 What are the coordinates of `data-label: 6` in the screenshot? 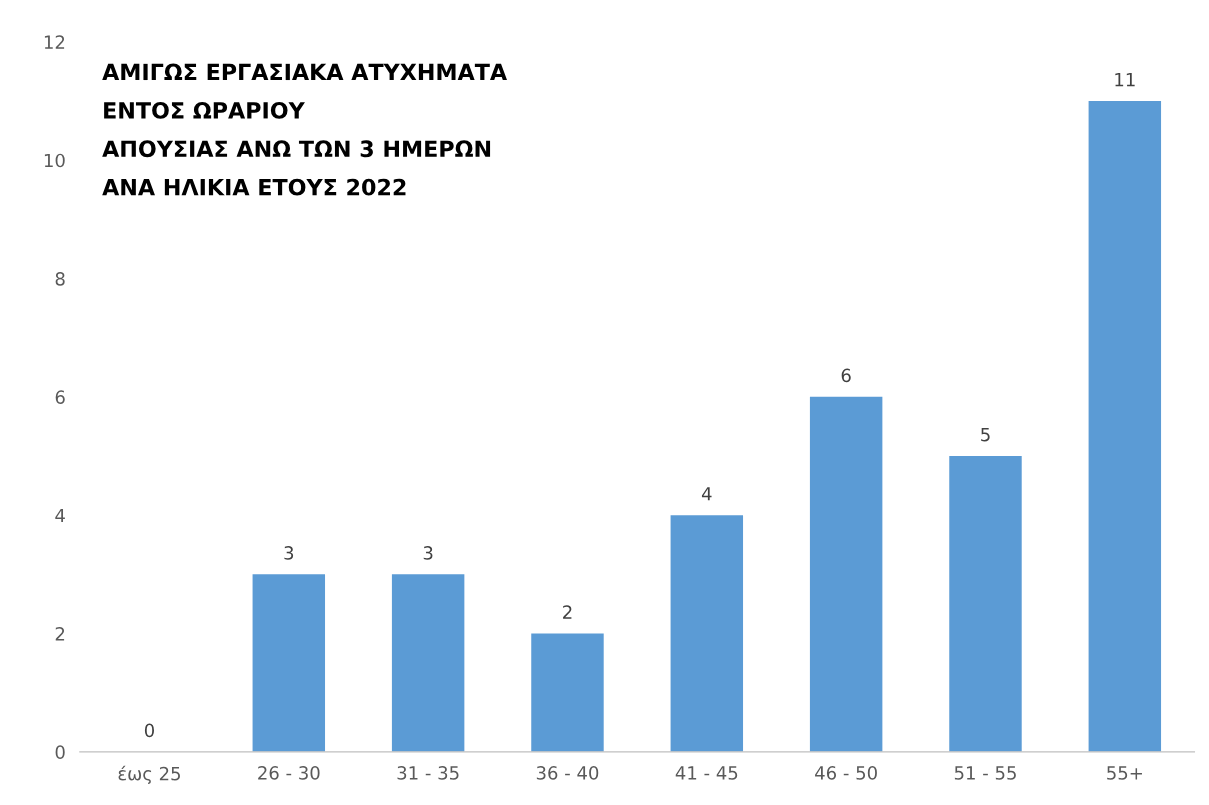 It's located at (846, 375).